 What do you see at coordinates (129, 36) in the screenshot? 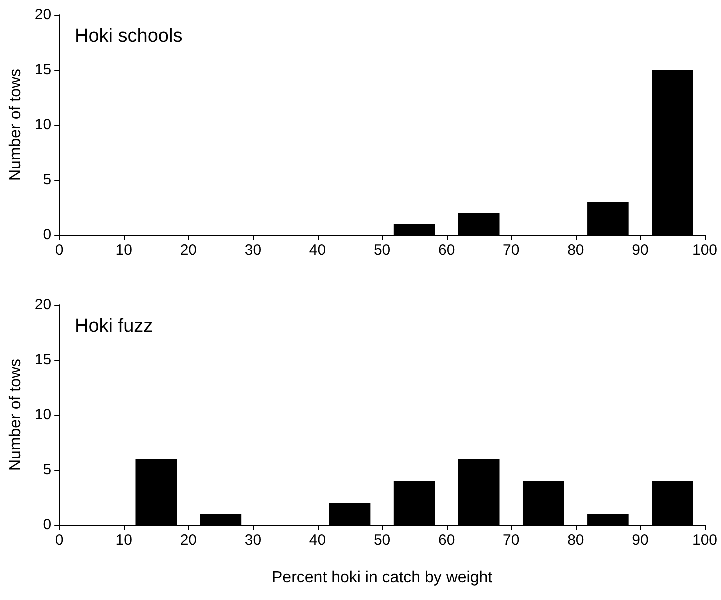
I see `text: Hoki schools` at bounding box center [129, 36].